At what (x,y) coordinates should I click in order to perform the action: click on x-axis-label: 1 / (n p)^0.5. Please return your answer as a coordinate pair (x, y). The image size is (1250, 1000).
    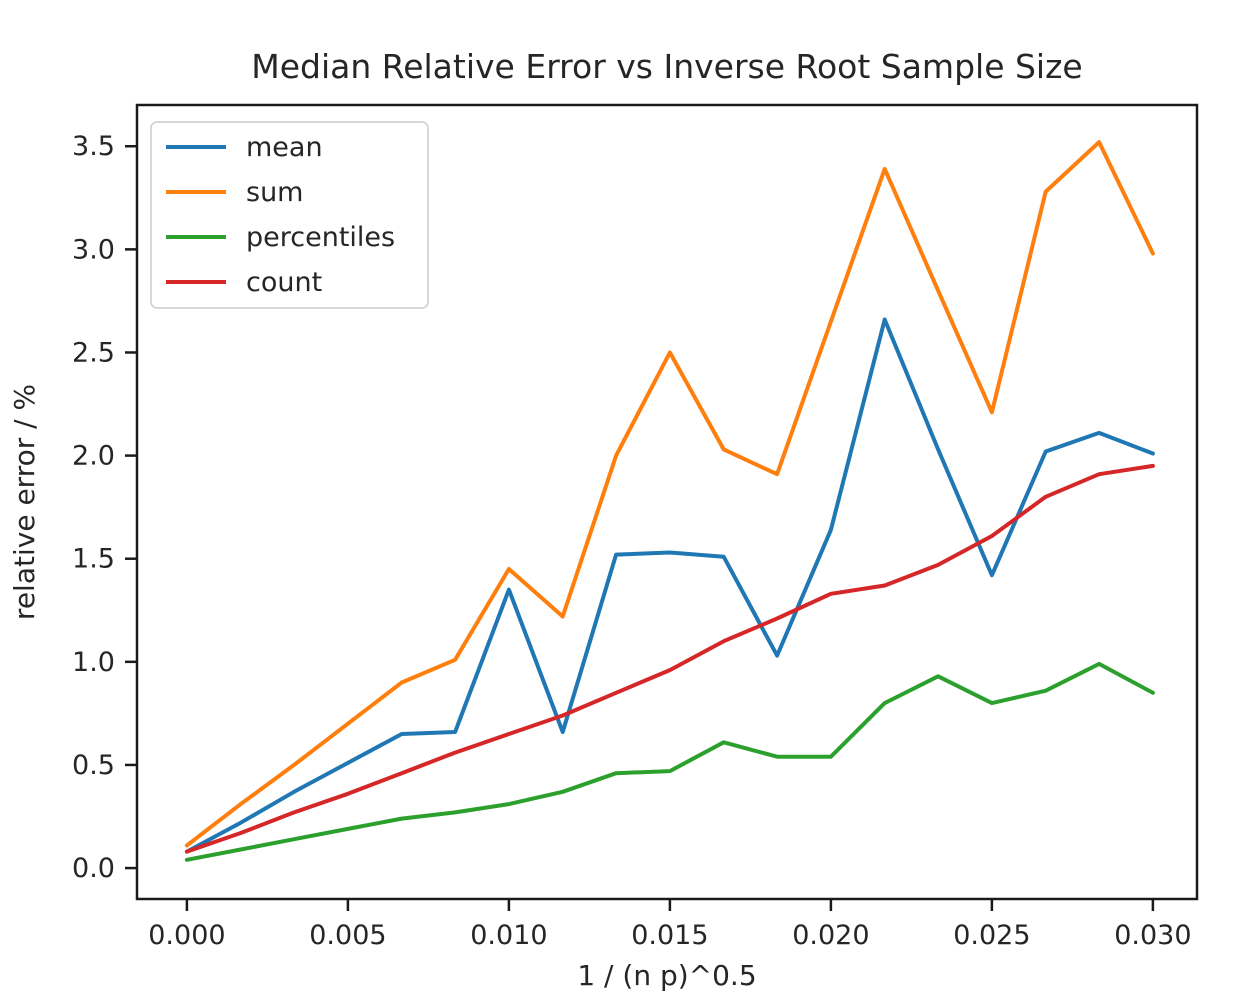
    Looking at the image, I should click on (666, 975).